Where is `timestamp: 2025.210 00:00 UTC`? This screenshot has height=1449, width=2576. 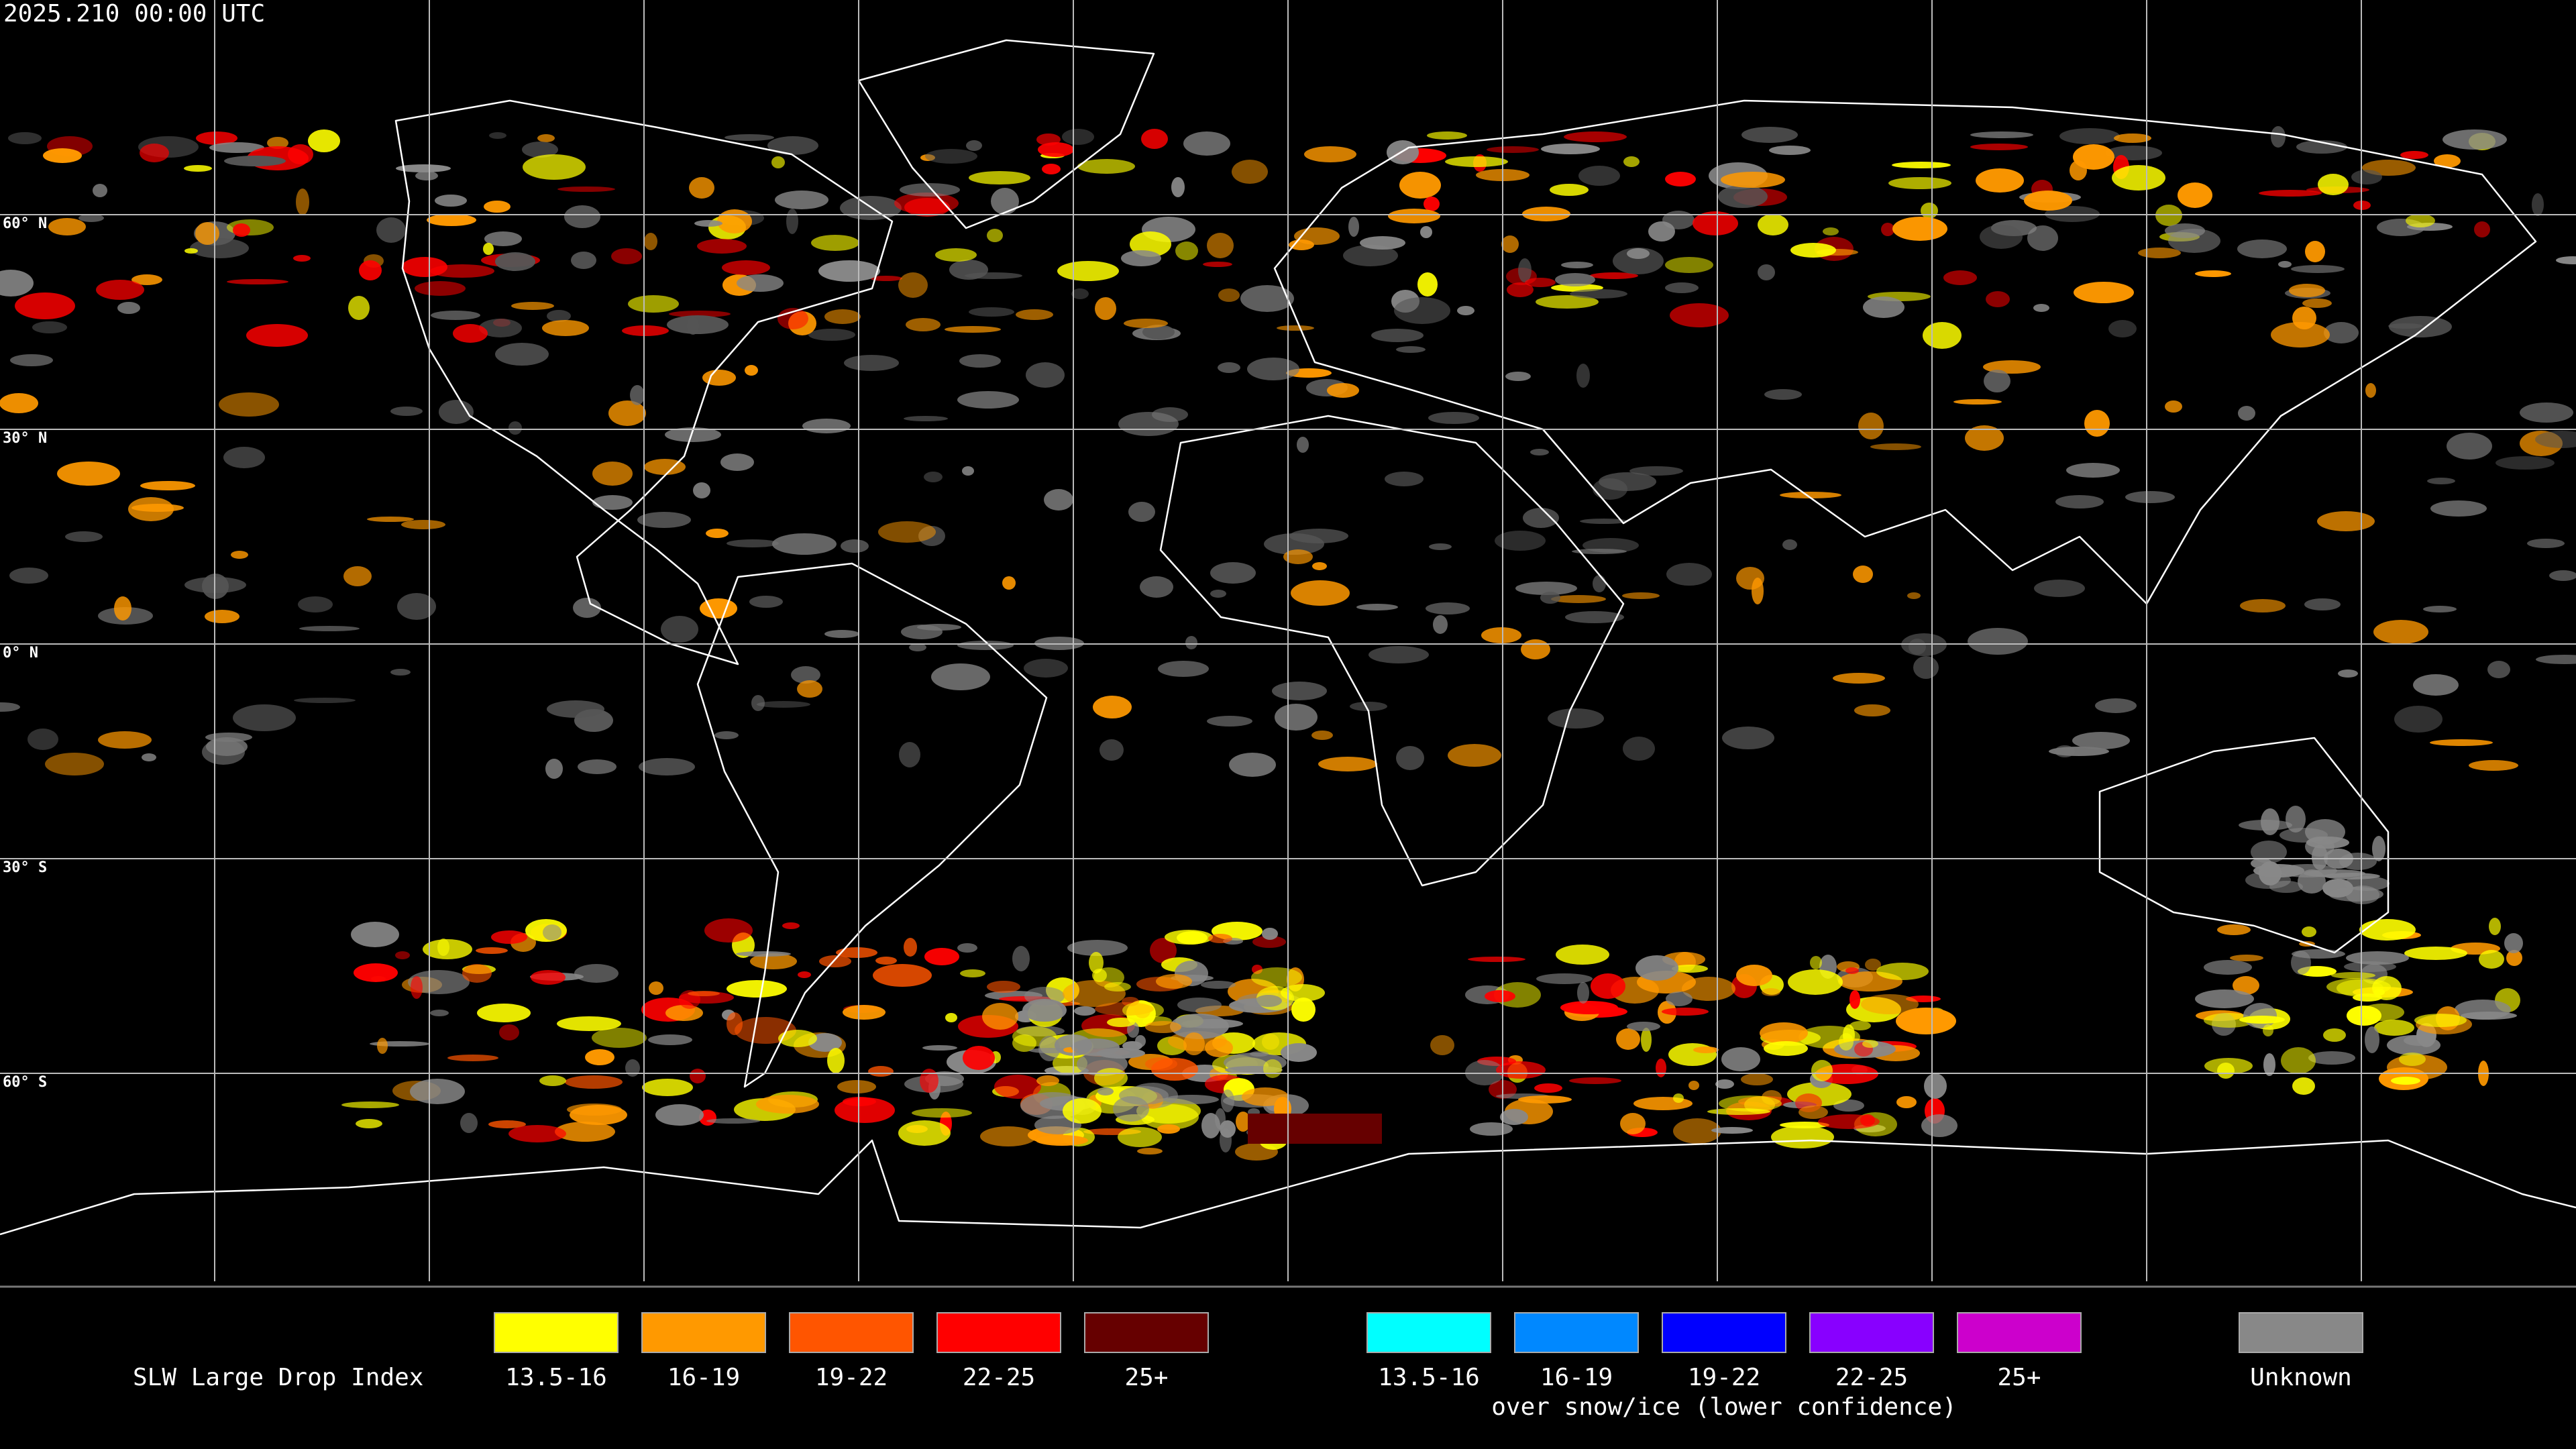 timestamp: 2025.210 00:00 UTC is located at coordinates (134, 14).